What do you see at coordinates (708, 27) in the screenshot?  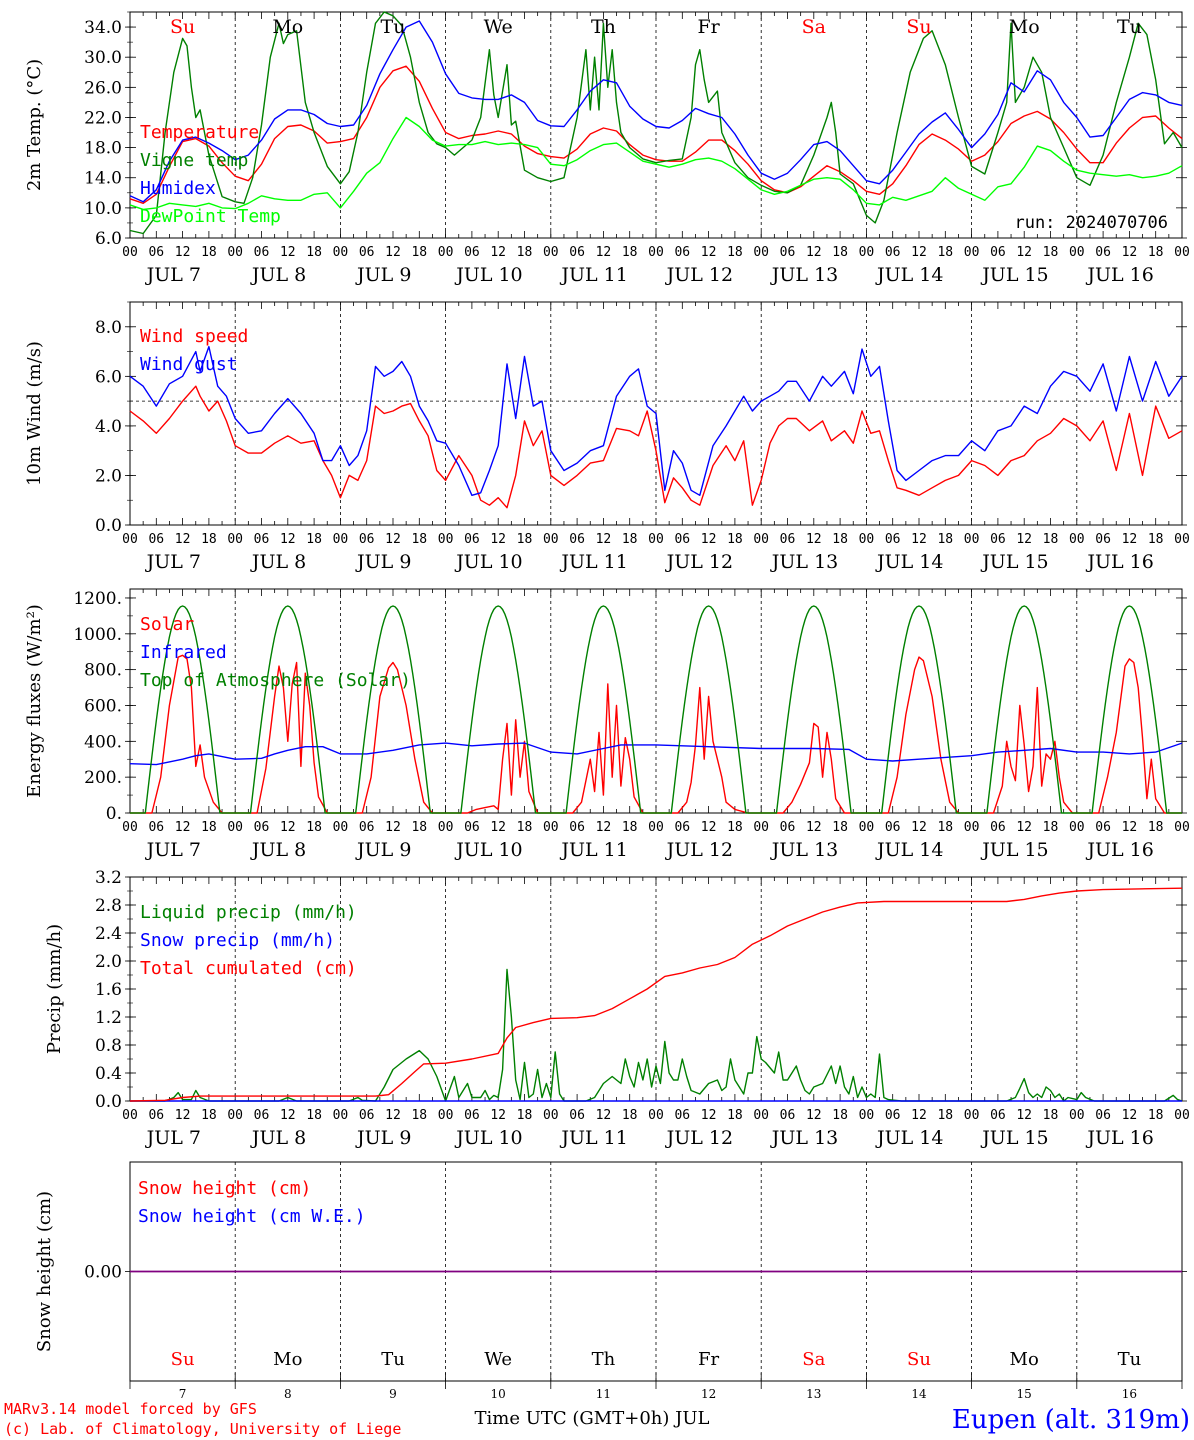 I see `weekday-label: Fr` at bounding box center [708, 27].